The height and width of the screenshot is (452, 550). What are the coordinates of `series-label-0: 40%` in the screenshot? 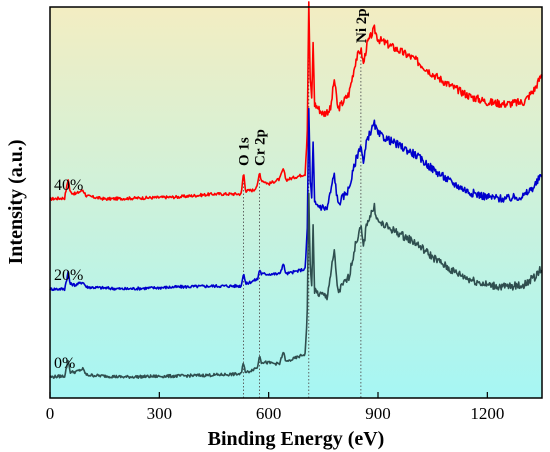 It's located at (68, 185).